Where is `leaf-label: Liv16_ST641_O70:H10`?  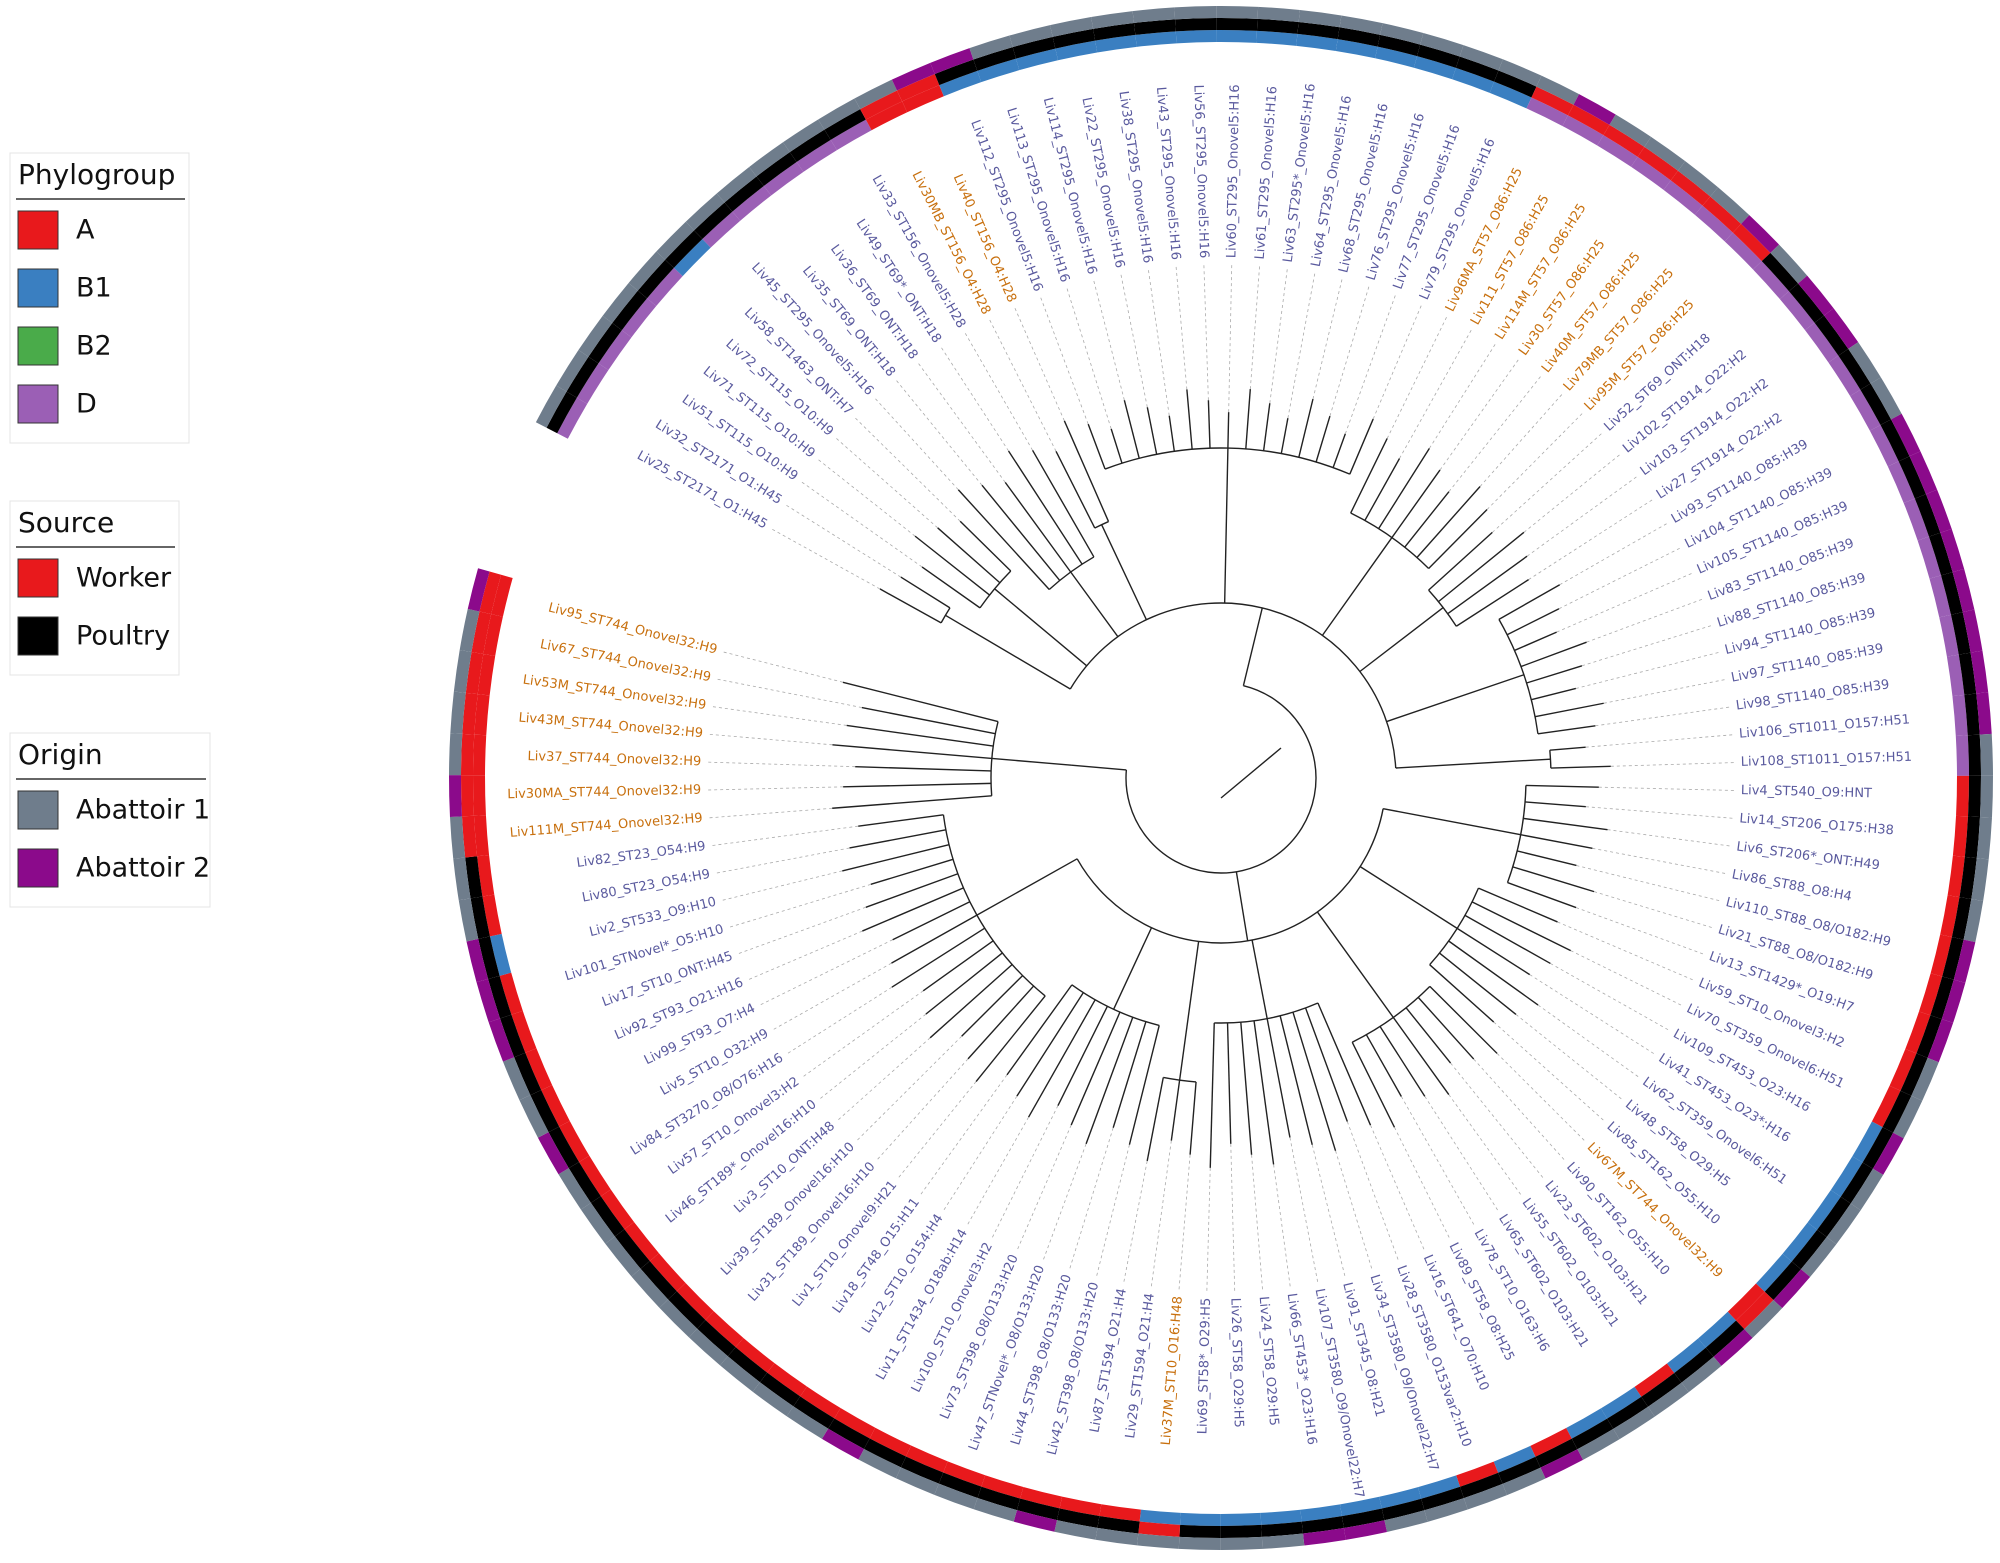 leaf-label: Liv16_ST641_O70:H10 is located at coordinates (1456, 1323).